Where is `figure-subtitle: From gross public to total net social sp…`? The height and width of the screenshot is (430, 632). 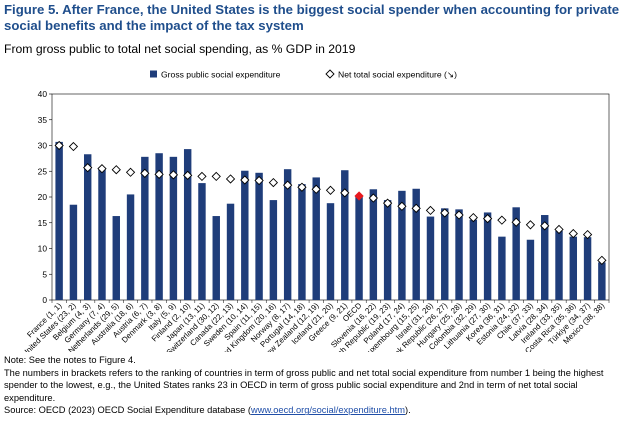
figure-subtitle: From gross public to total net social sp… is located at coordinates (180, 49).